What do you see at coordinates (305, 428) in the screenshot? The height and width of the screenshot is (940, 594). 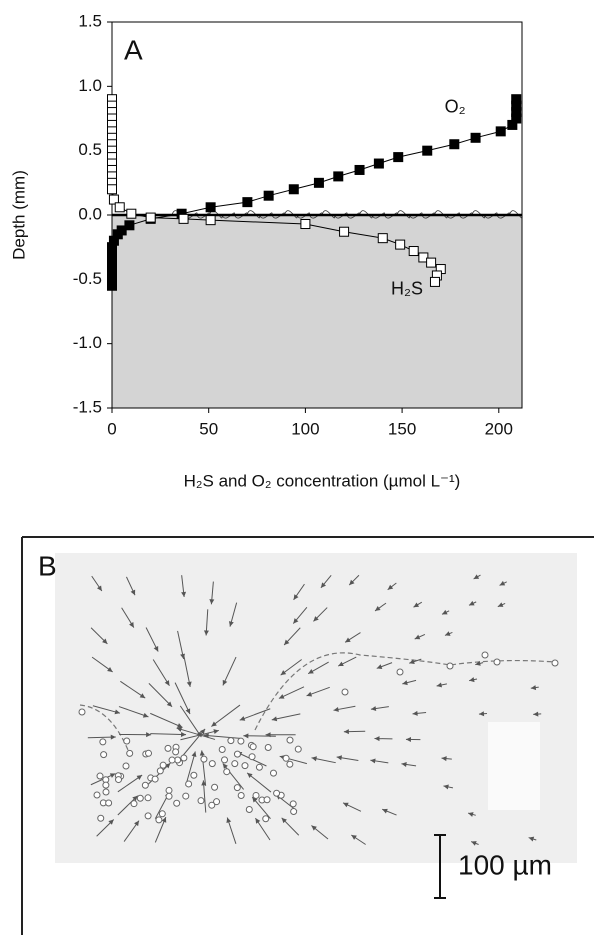 I see `x-tick-label: 100` at bounding box center [305, 428].